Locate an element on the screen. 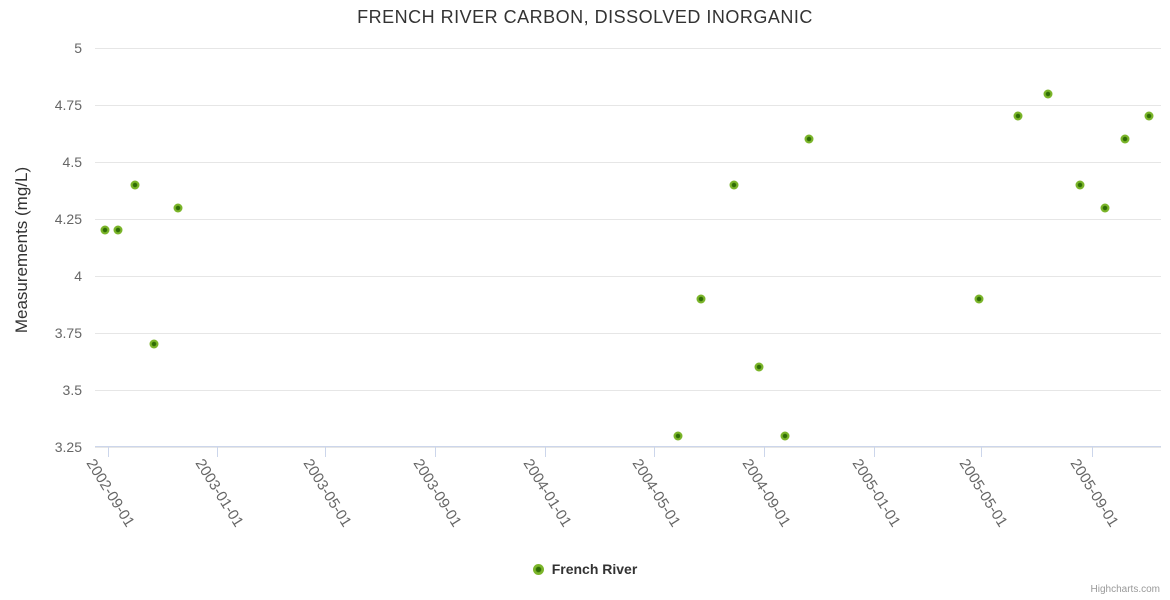 The height and width of the screenshot is (600, 1170). x-axis-label: 2004-01-01 is located at coordinates (547, 493).